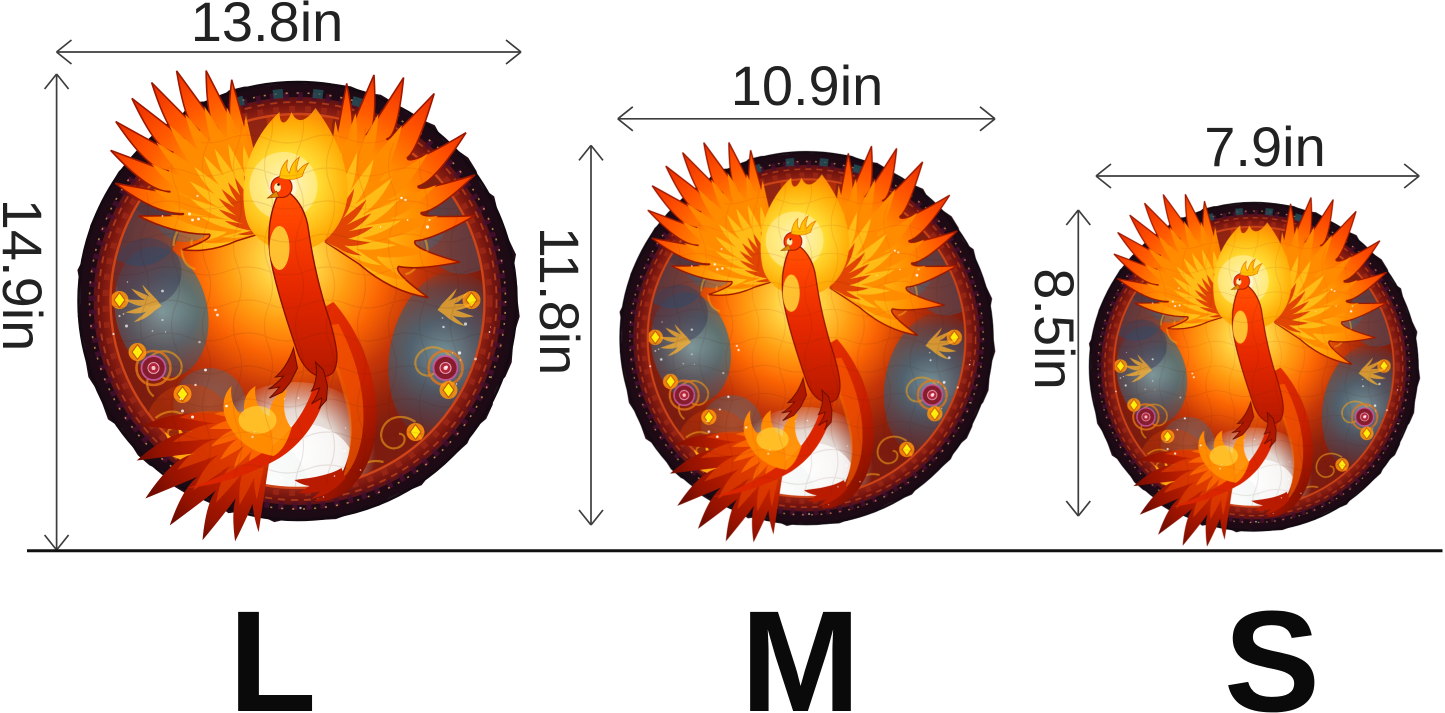 Image resolution: width=1445 pixels, height=713 pixels. What do you see at coordinates (273, 647) in the screenshot?
I see `svg-text: L` at bounding box center [273, 647].